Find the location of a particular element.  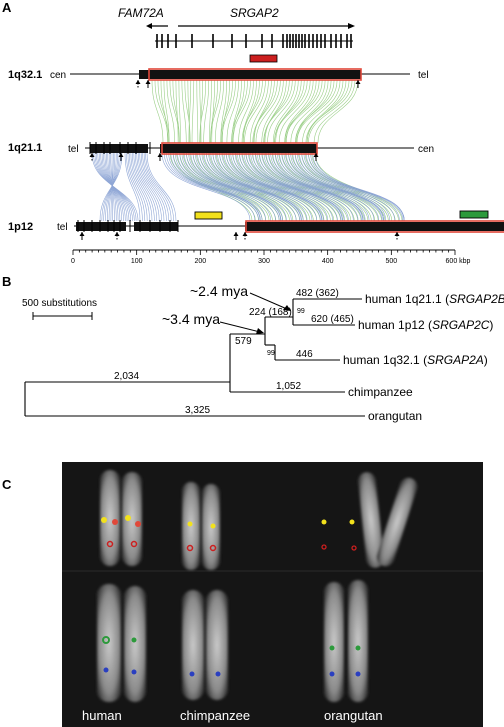

axis-tick-200: 200 is located at coordinates (200, 261).